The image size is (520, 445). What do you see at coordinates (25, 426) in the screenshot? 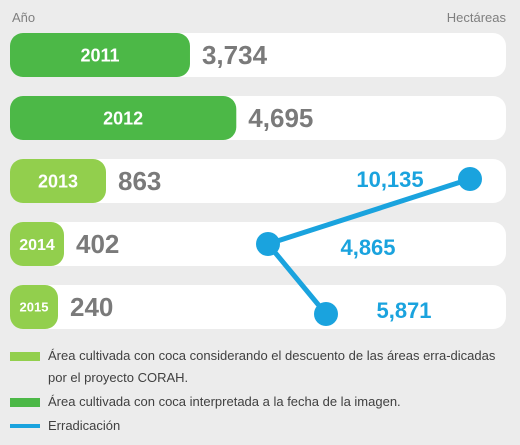
I see `legend-swatch-blue-line` at bounding box center [25, 426].